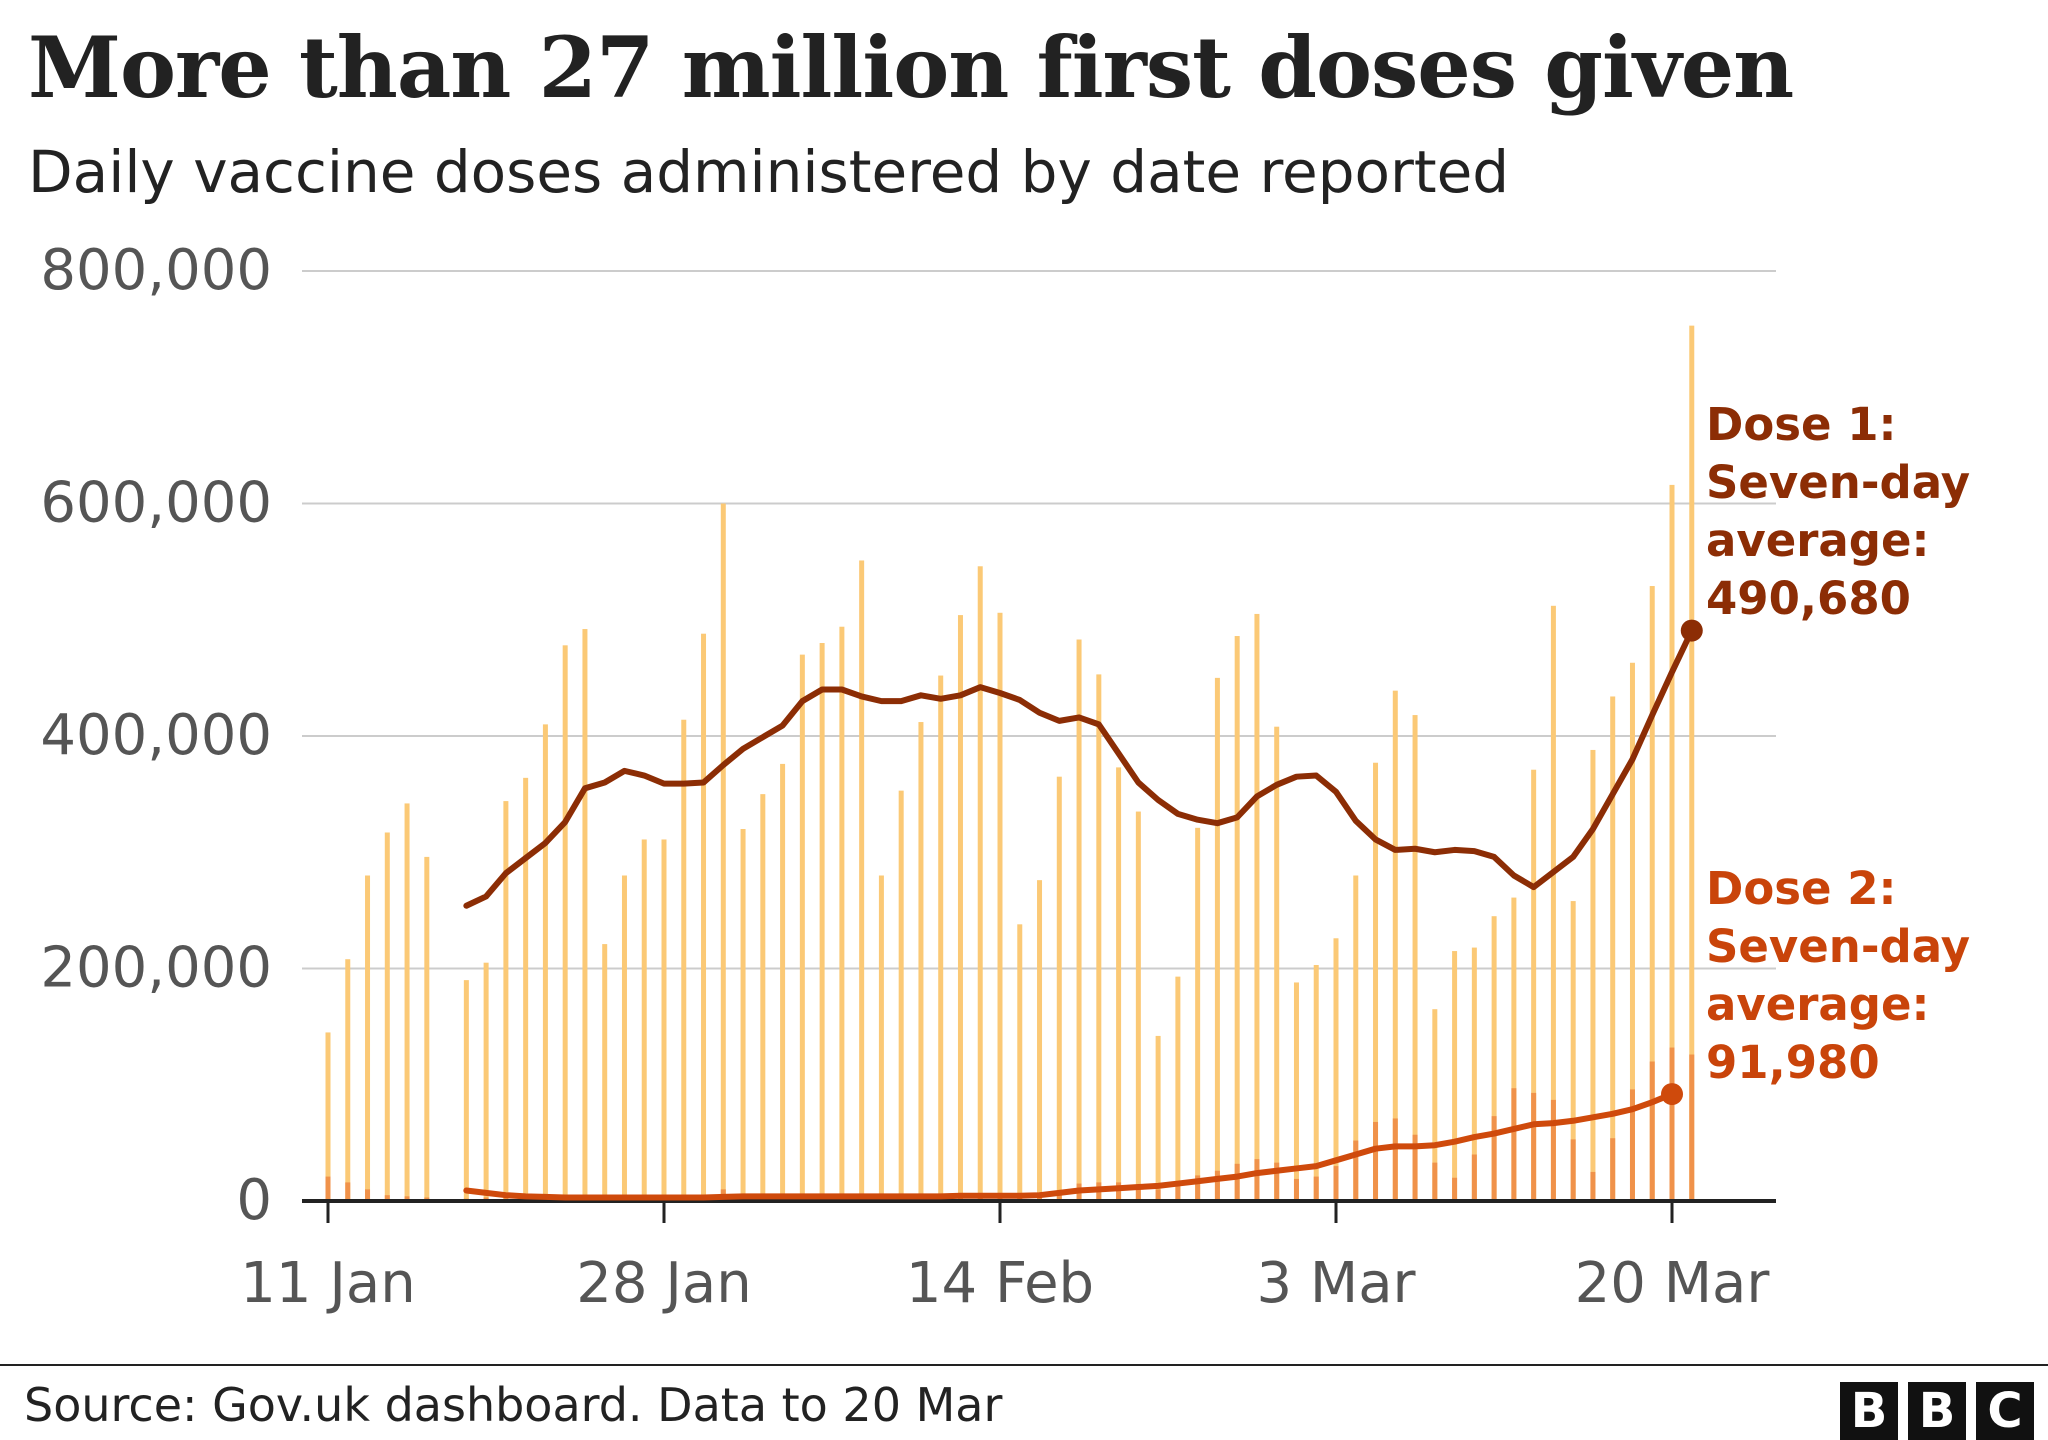  What do you see at coordinates (1336, 1283) in the screenshot?
I see `x-tick-label: 3 Mar` at bounding box center [1336, 1283].